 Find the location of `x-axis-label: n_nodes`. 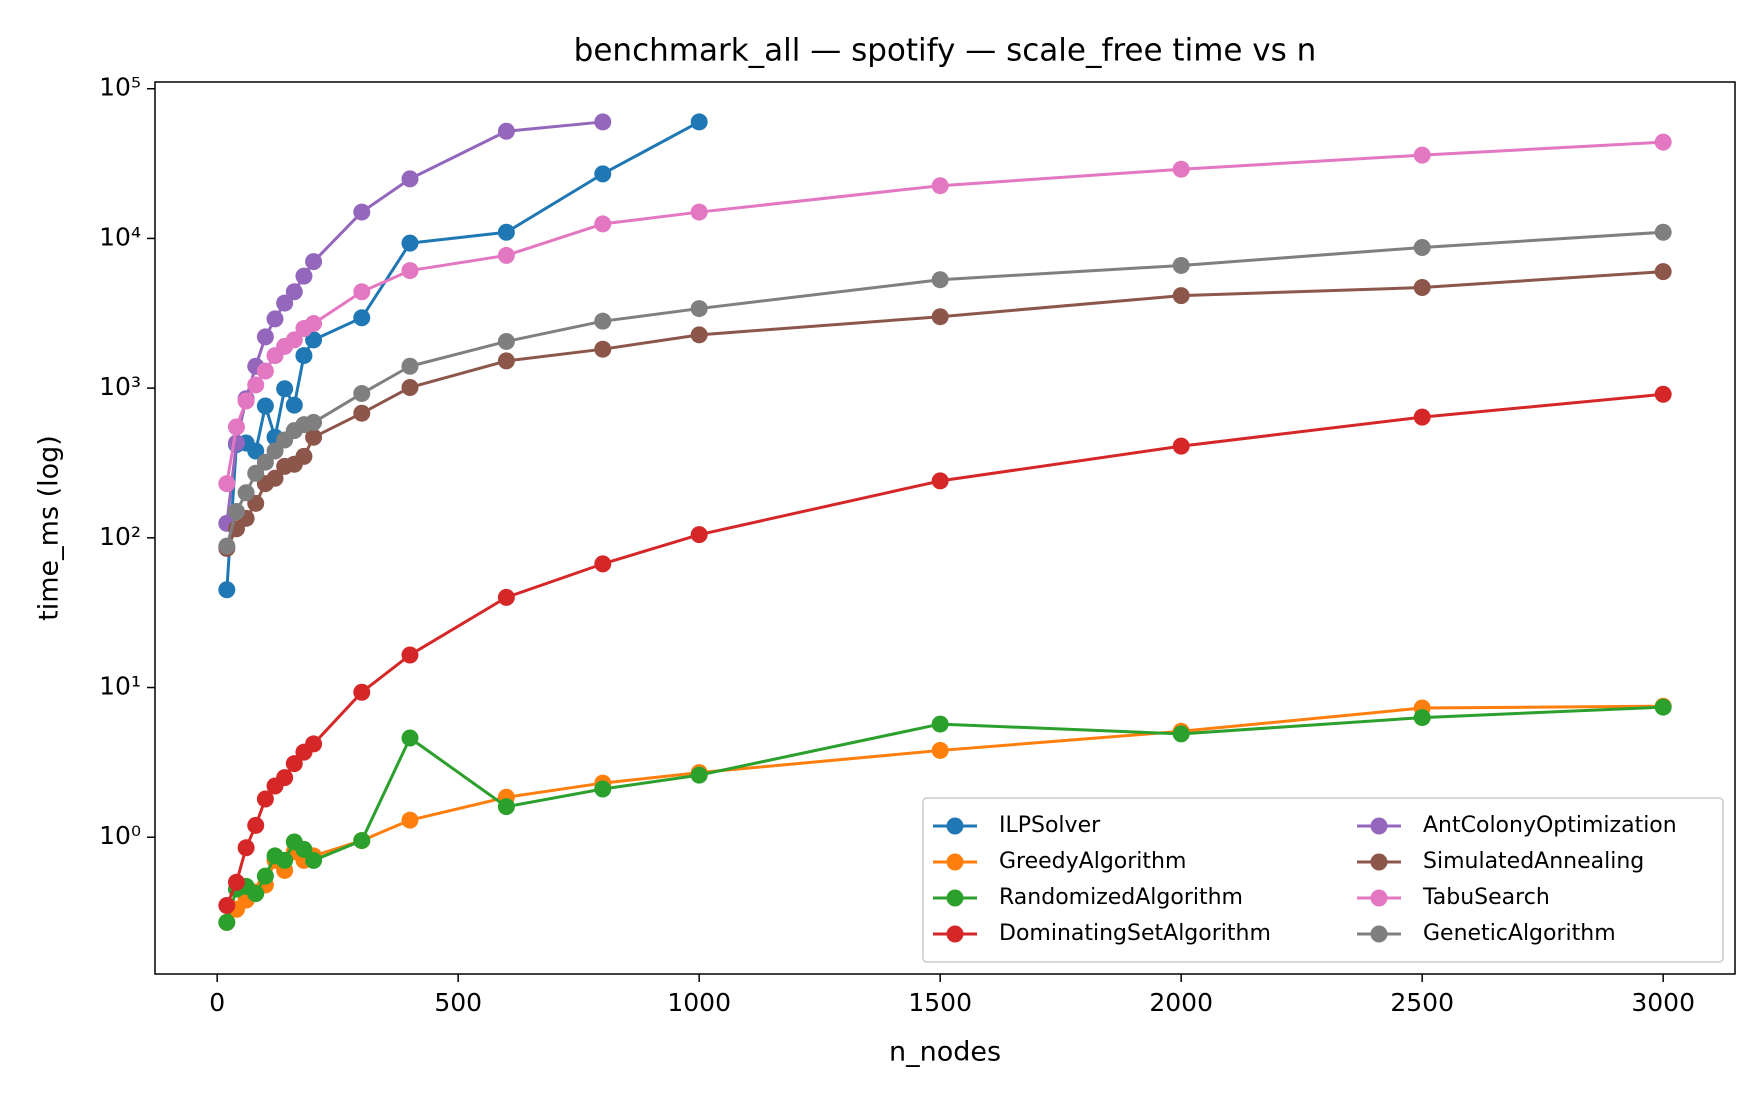

x-axis-label: n_nodes is located at coordinates (945, 1052).